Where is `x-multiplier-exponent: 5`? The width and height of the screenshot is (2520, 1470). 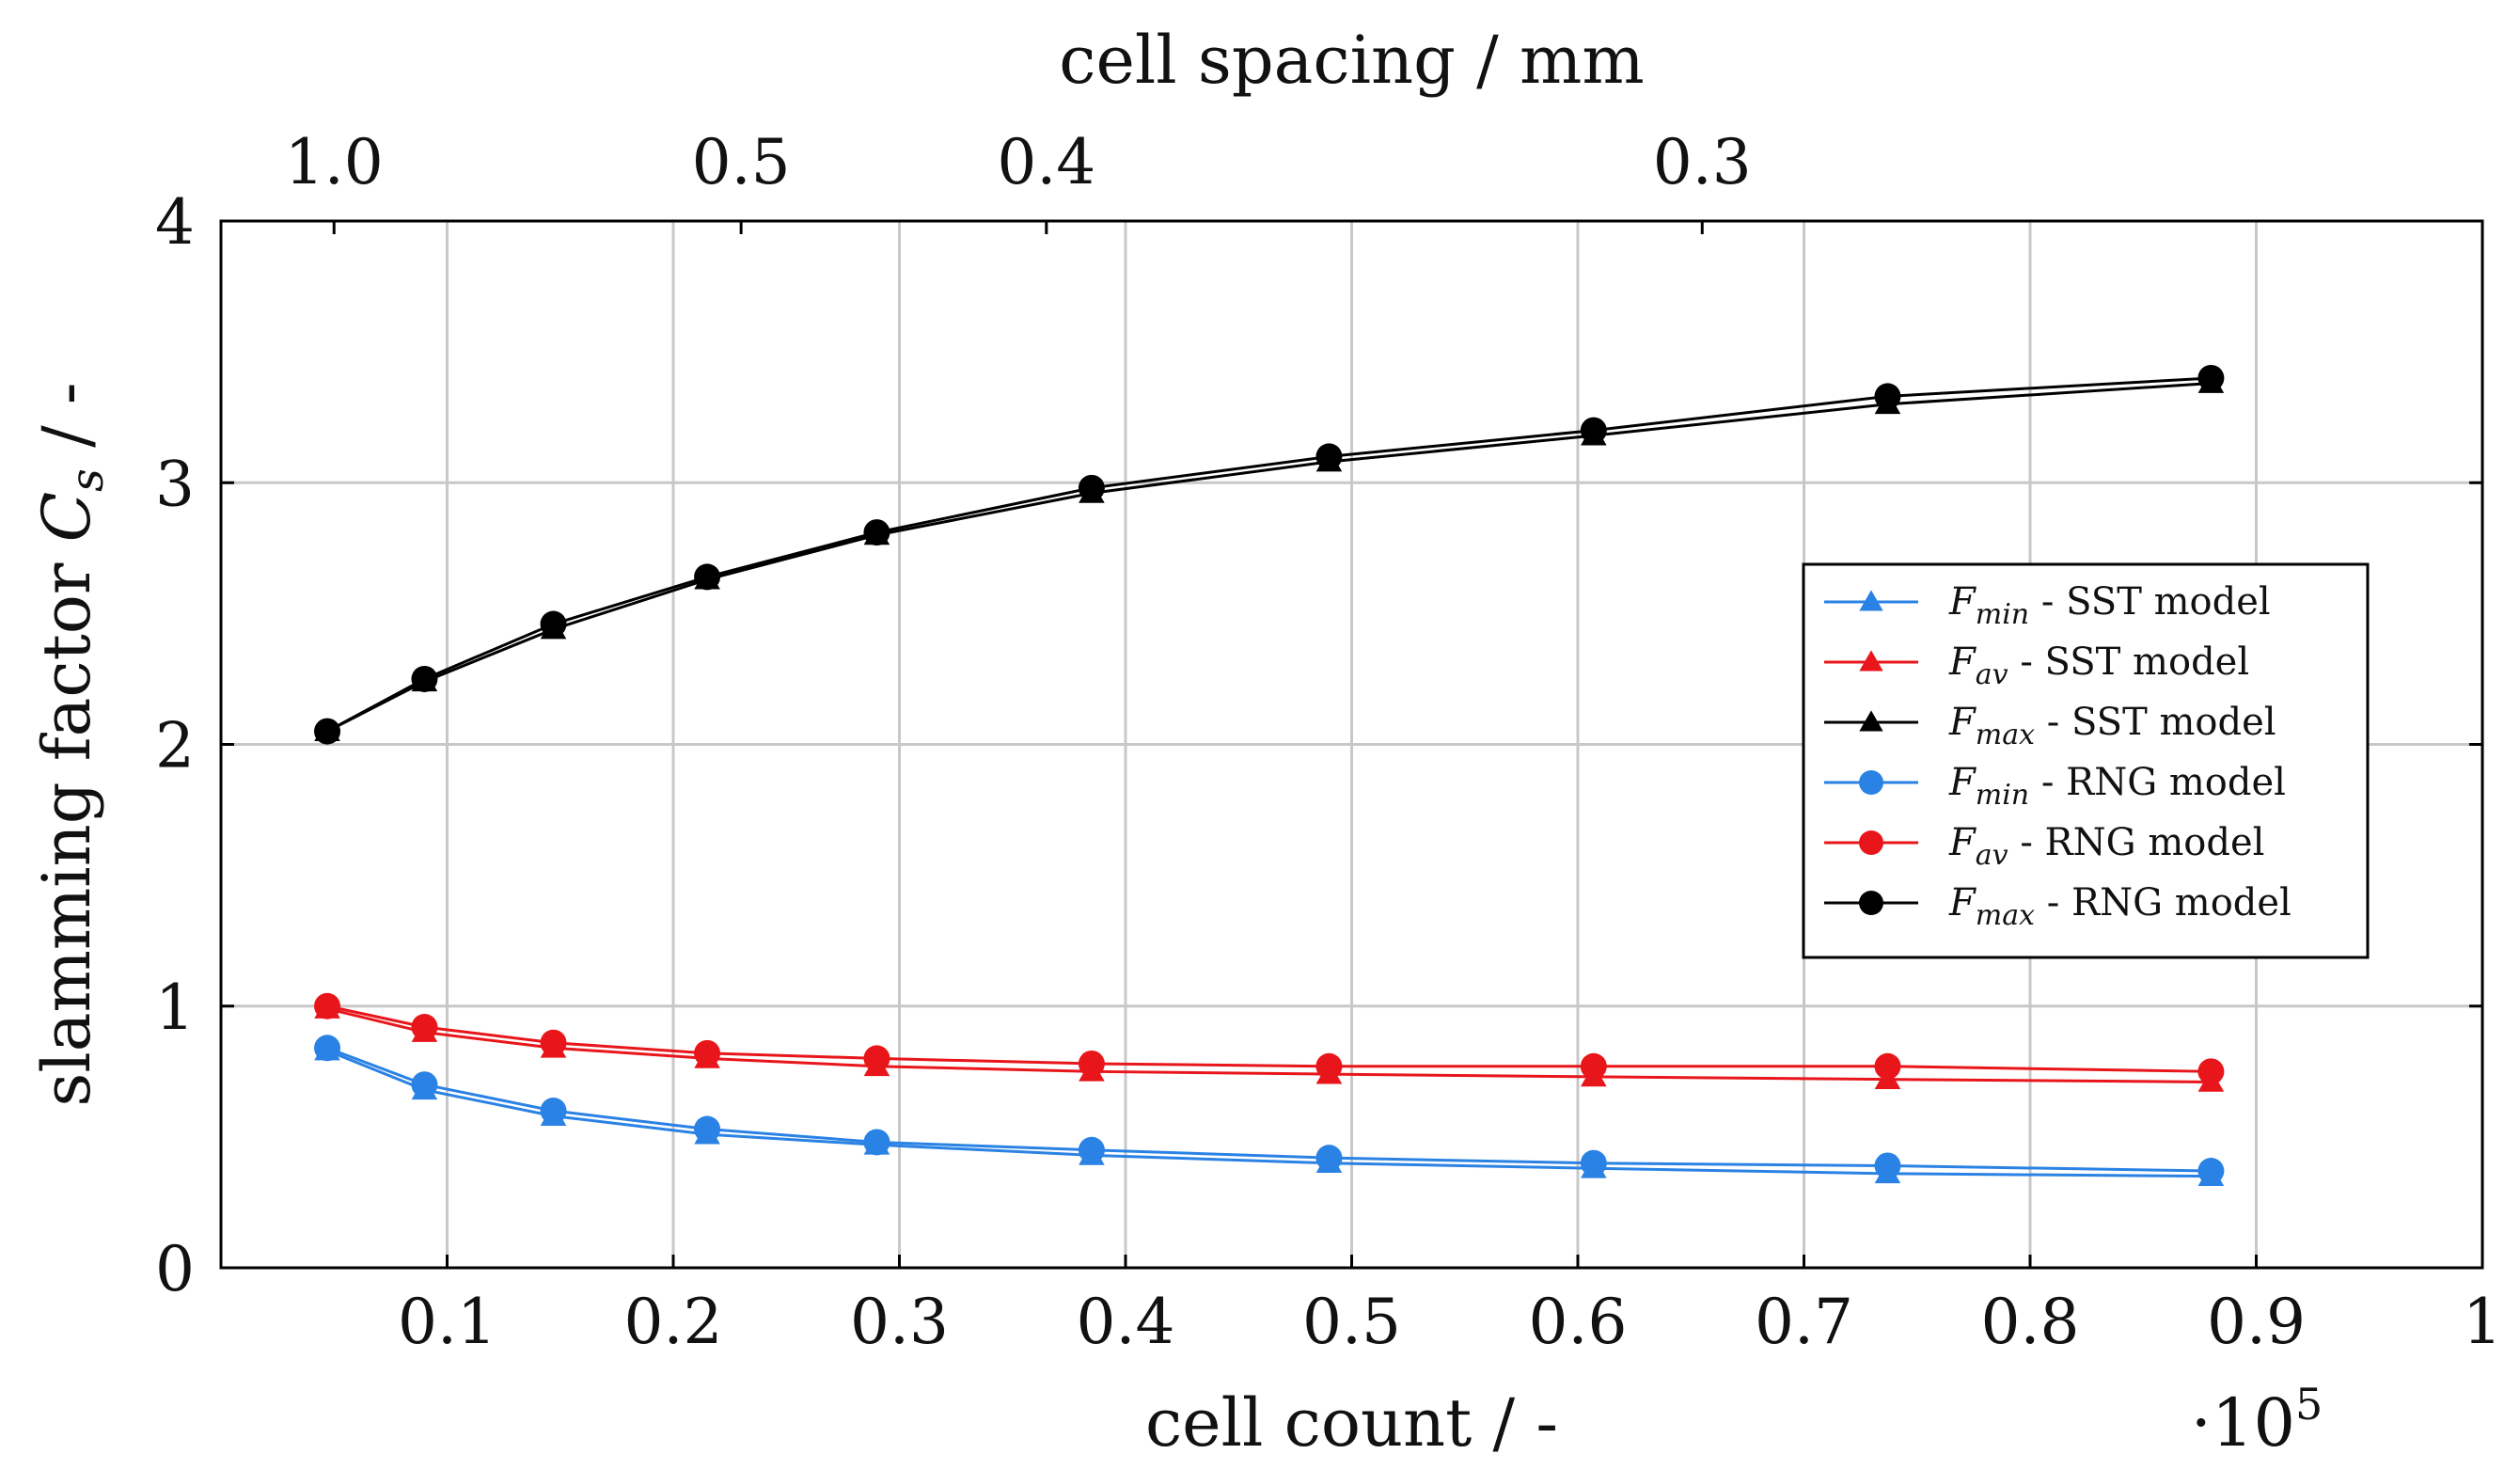 x-multiplier-exponent: 5 is located at coordinates (2309, 1405).